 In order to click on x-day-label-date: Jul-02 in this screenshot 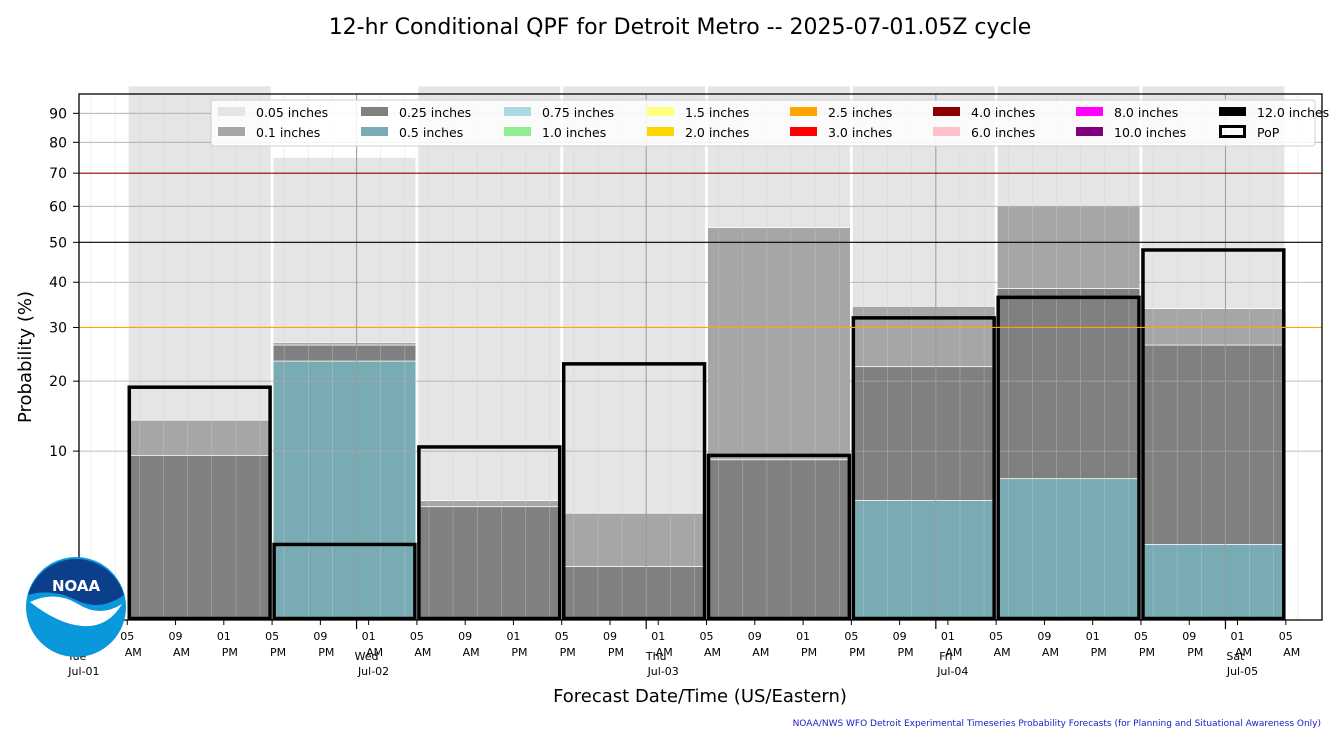, I will do `click(373, 671)`.